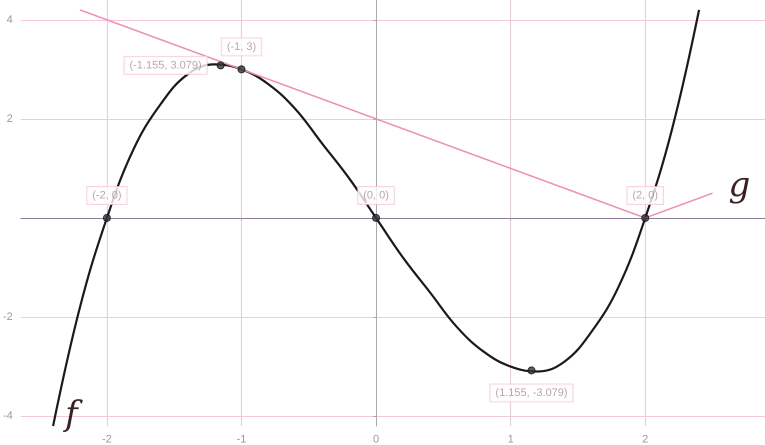  I want to click on x-tick-label: -1, so click(241, 439).